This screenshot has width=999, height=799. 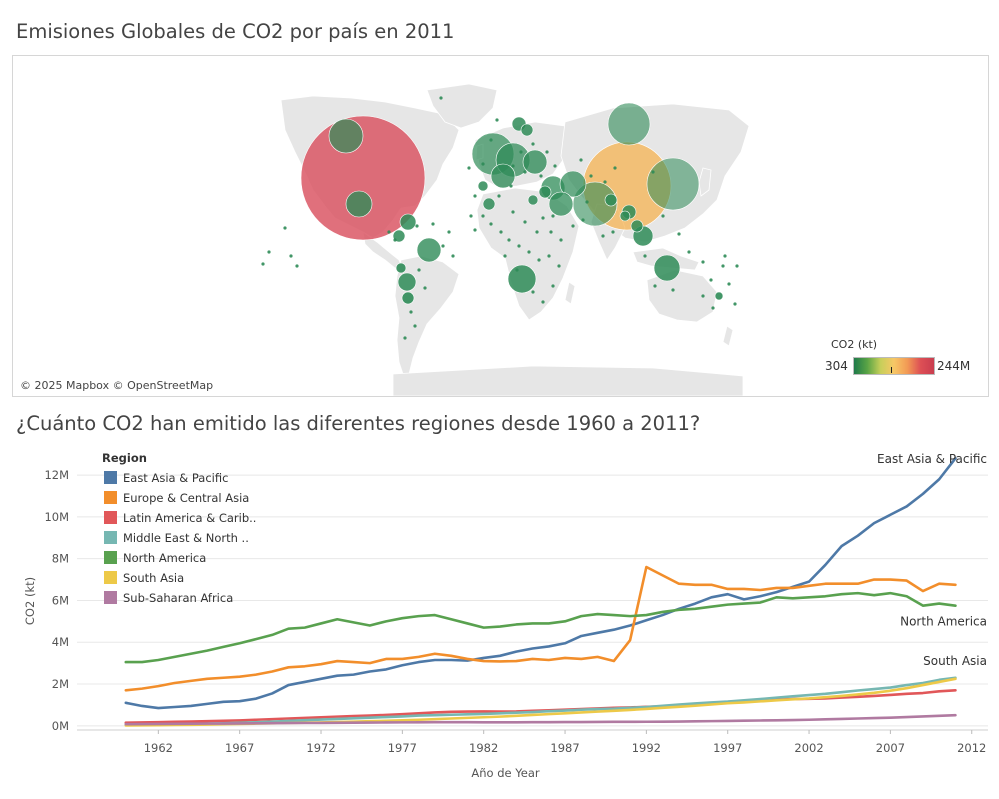 What do you see at coordinates (164, 558) in the screenshot?
I see `legend-item-label: North America` at bounding box center [164, 558].